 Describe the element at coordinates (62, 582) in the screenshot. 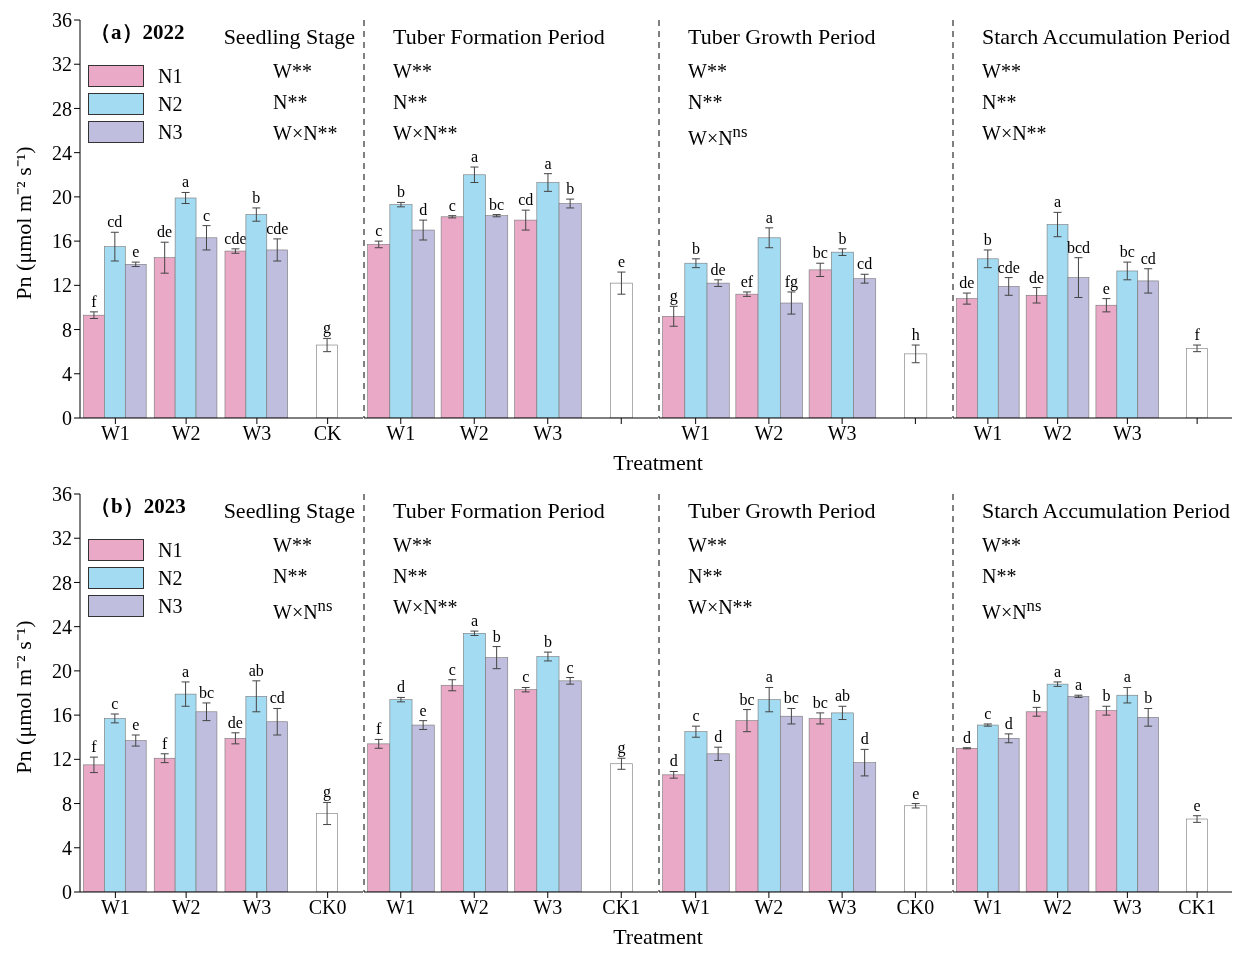

I see `y-tick-label: 28` at that location.